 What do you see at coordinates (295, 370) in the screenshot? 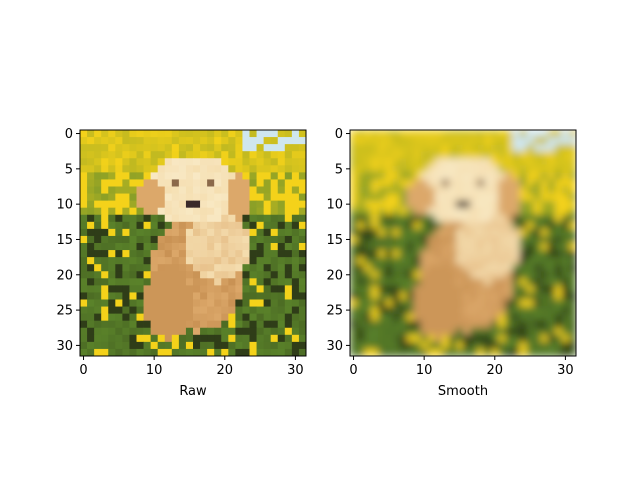
I see `raw-xtick-label: 30` at bounding box center [295, 370].